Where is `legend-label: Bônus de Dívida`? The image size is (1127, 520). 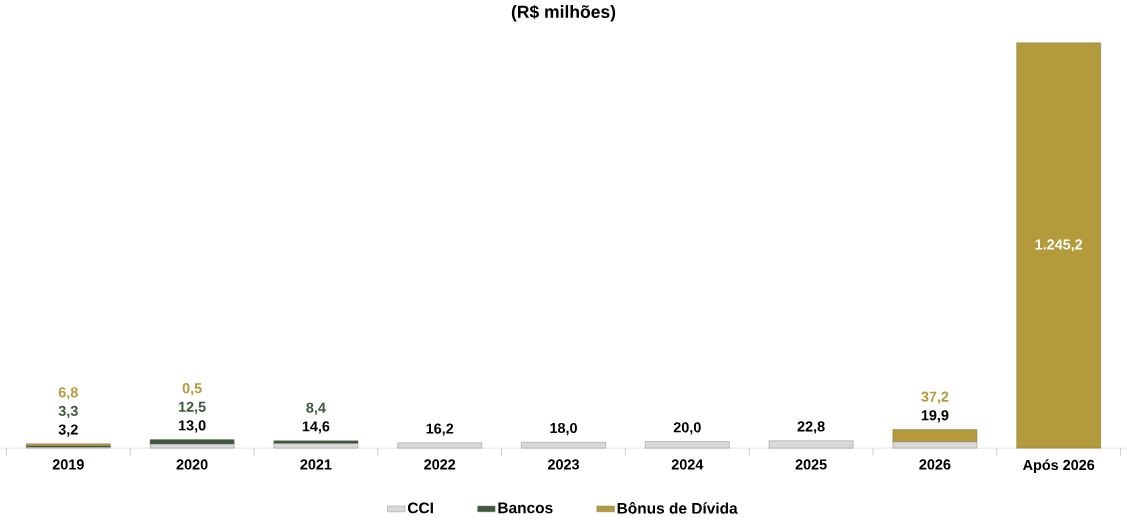
legend-label: Bônus de Dívida is located at coordinates (677, 508).